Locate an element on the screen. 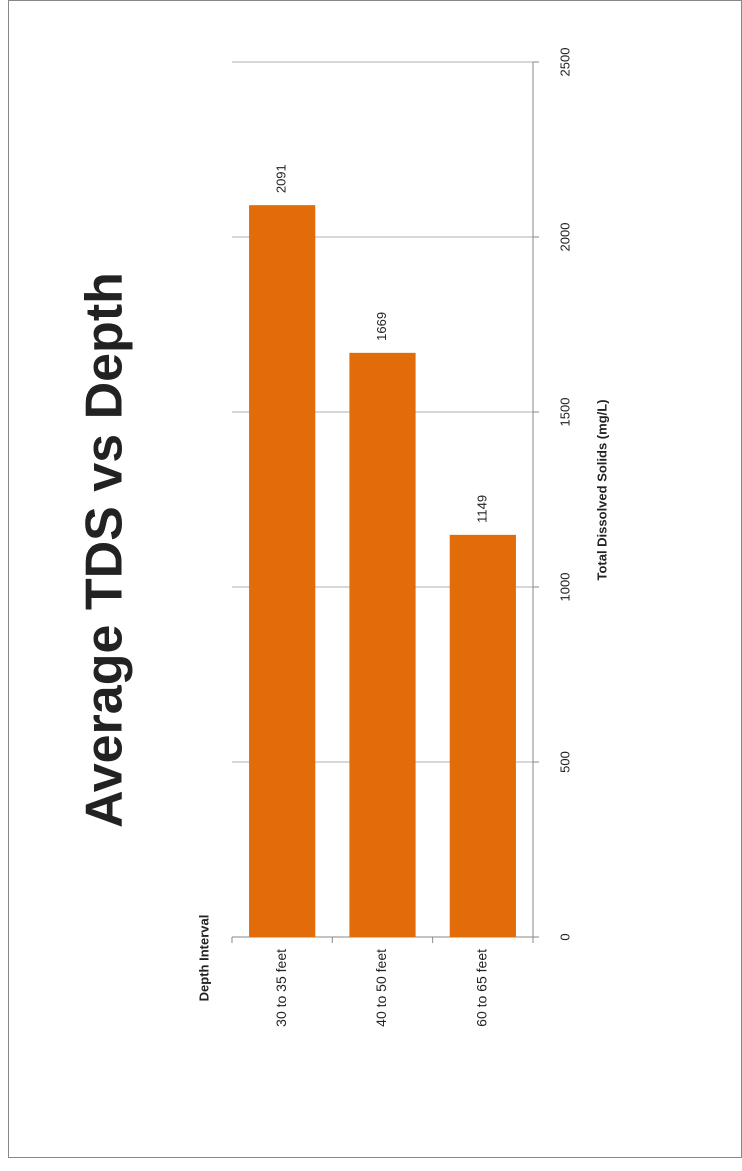 This screenshot has height=1171, width=742. y-tick-label: 500 is located at coordinates (564, 762).